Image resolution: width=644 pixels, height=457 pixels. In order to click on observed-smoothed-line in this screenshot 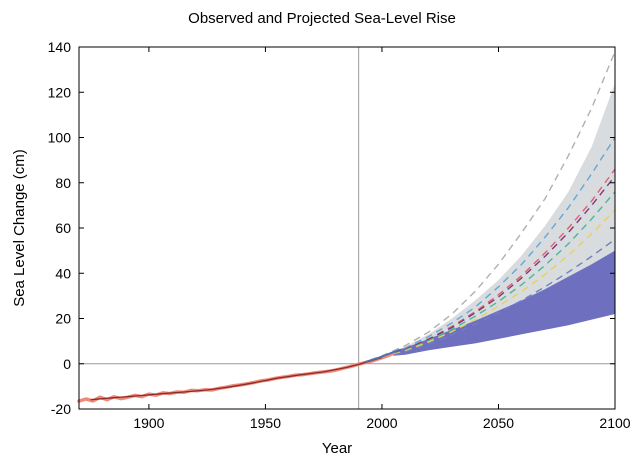, I will do `click(236, 378)`.